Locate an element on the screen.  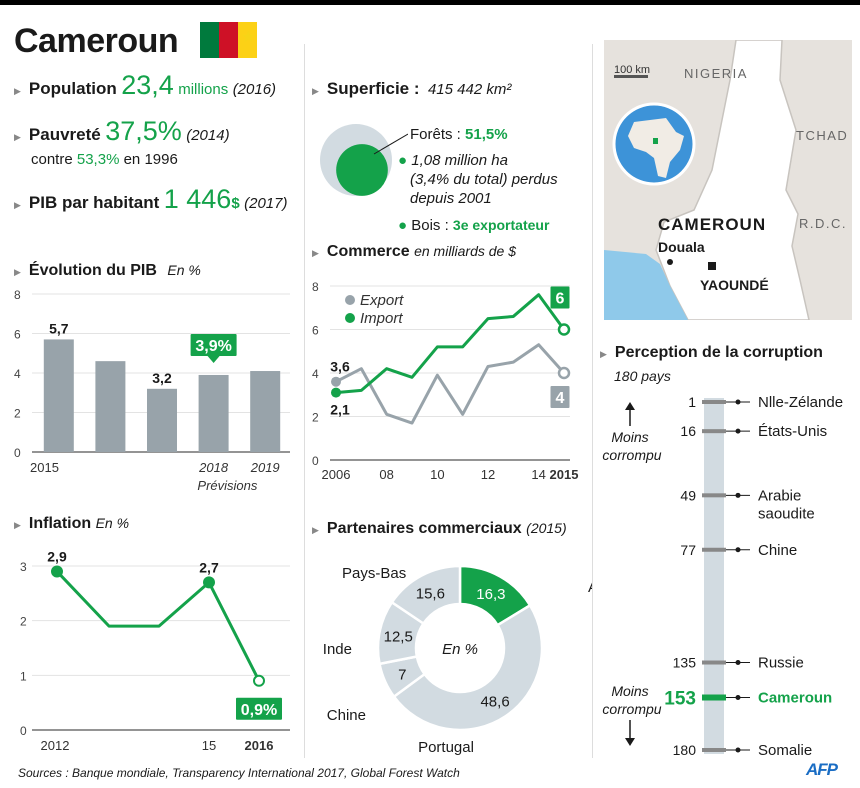
pib-xtick-label: 2018 is located at coordinates (213, 467).